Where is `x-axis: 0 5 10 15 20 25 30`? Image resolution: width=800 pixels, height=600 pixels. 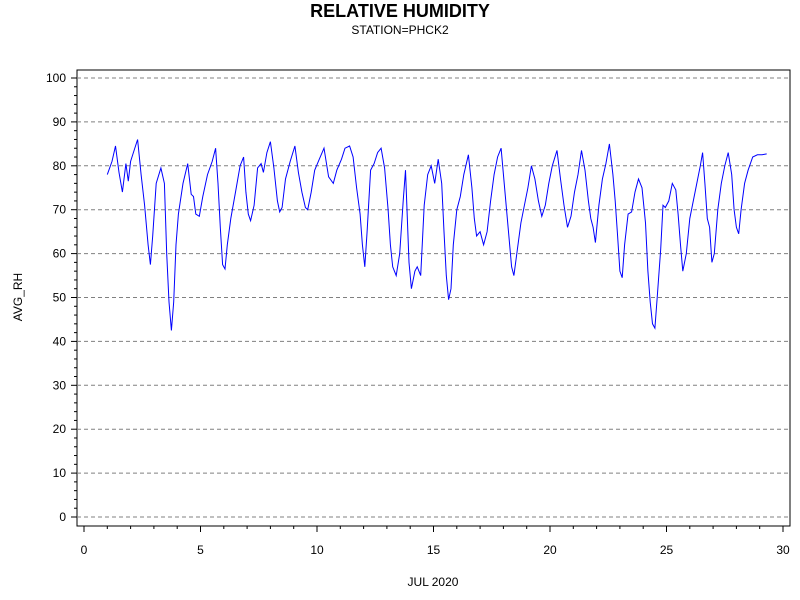
x-axis: 0 5 10 15 20 25 30 is located at coordinates (435, 541).